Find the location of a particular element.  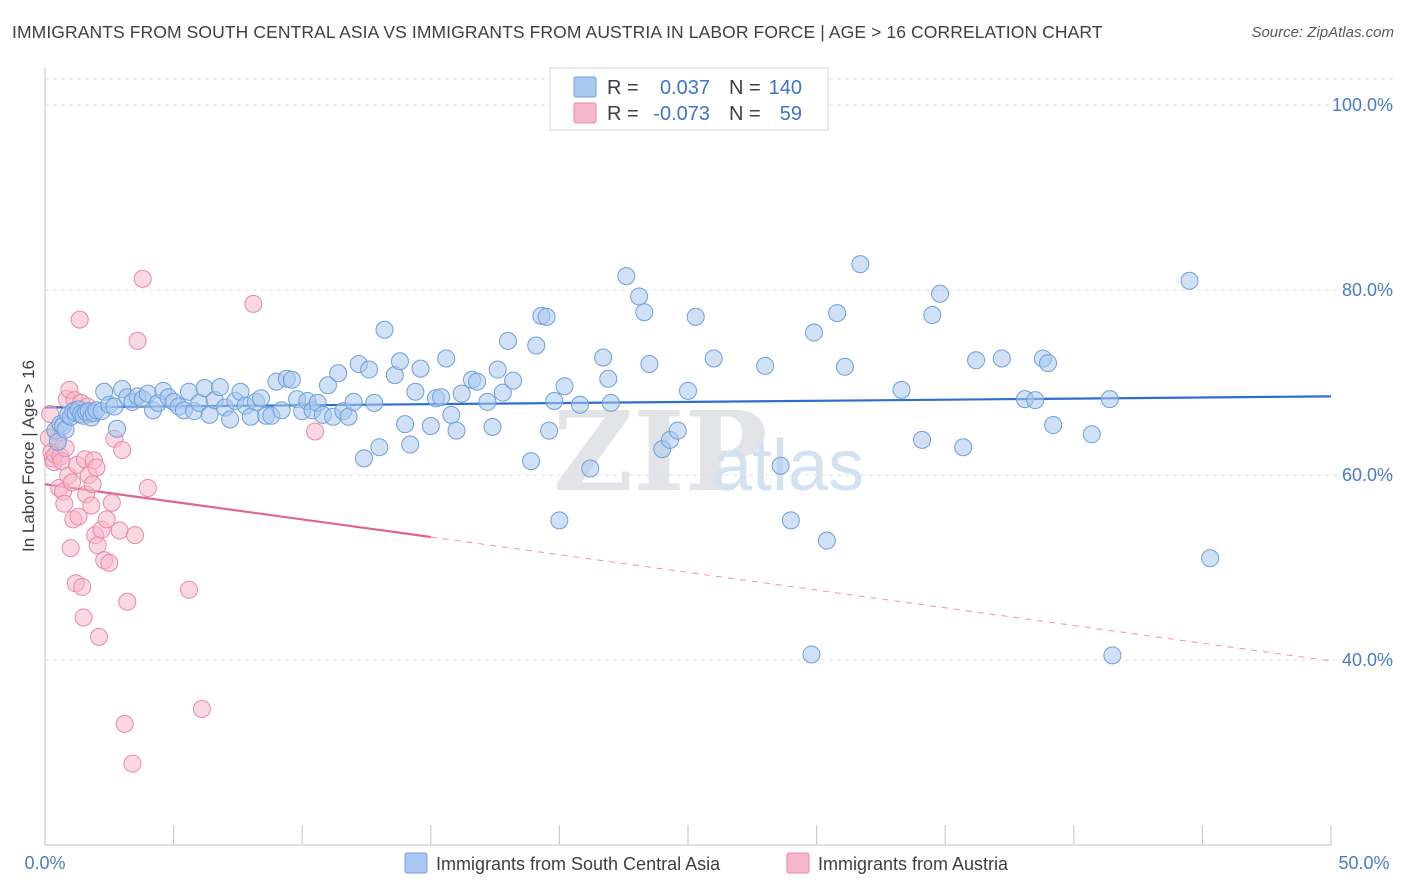

legend-n-value-0: 140 is located at coordinates (785, 88).